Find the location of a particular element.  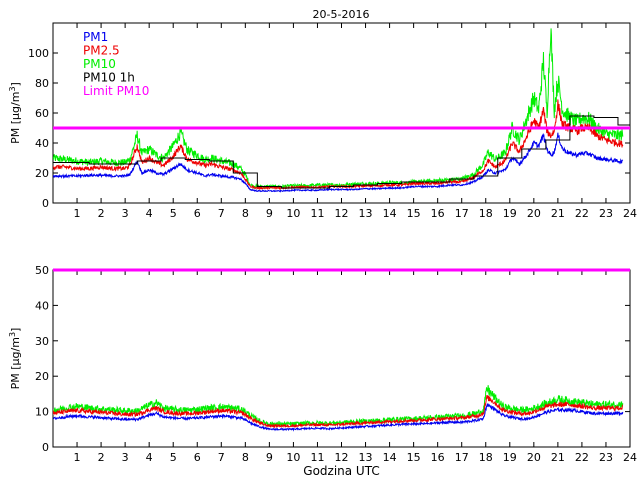

y-tick-label: 10 is located at coordinates (42, 412).